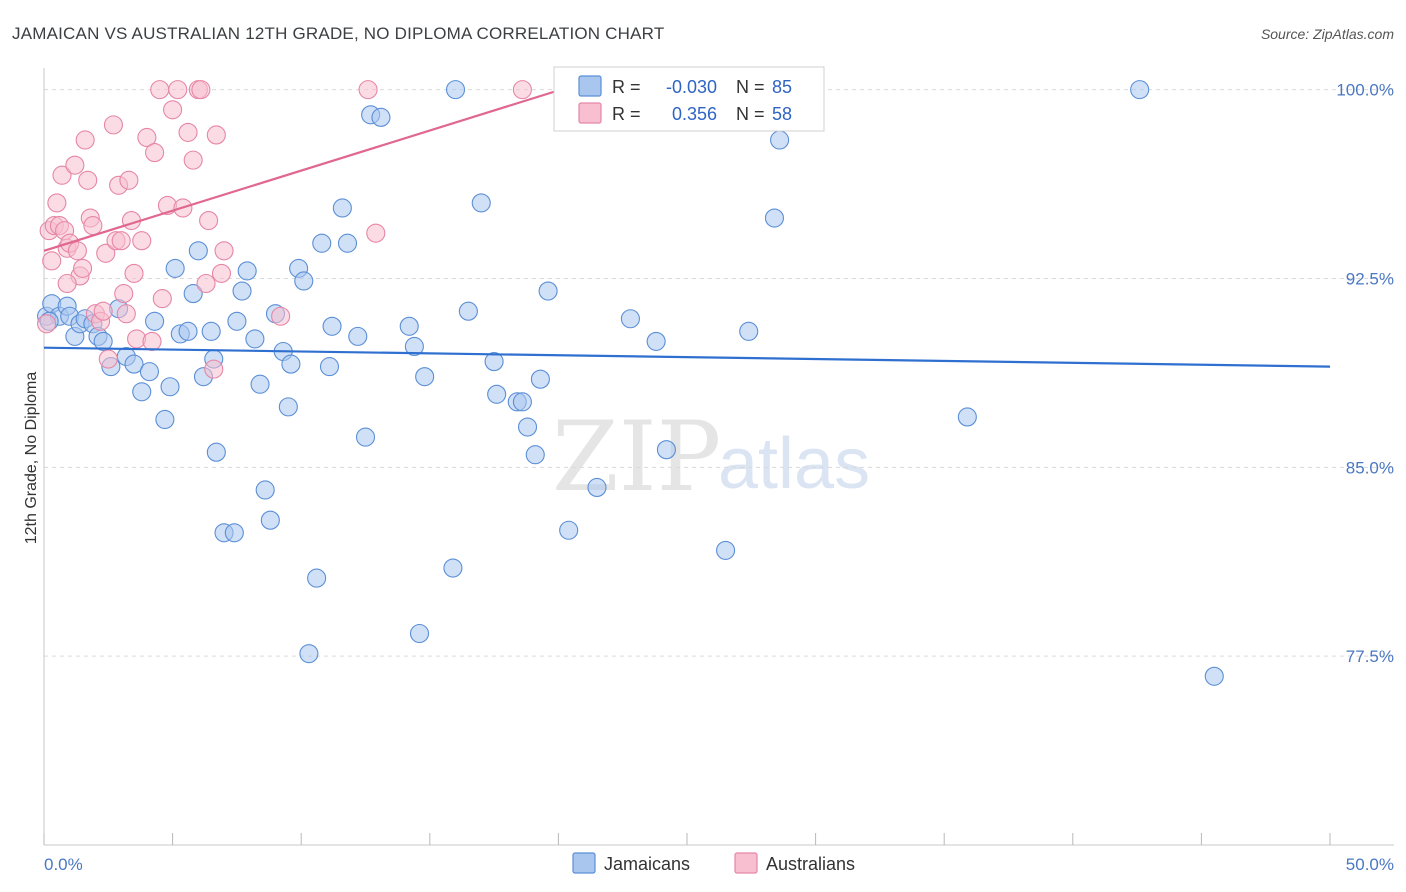 The height and width of the screenshot is (892, 1406). Describe the element at coordinates (782, 87) in the screenshot. I see `jamaicans-n-value: 85` at that location.